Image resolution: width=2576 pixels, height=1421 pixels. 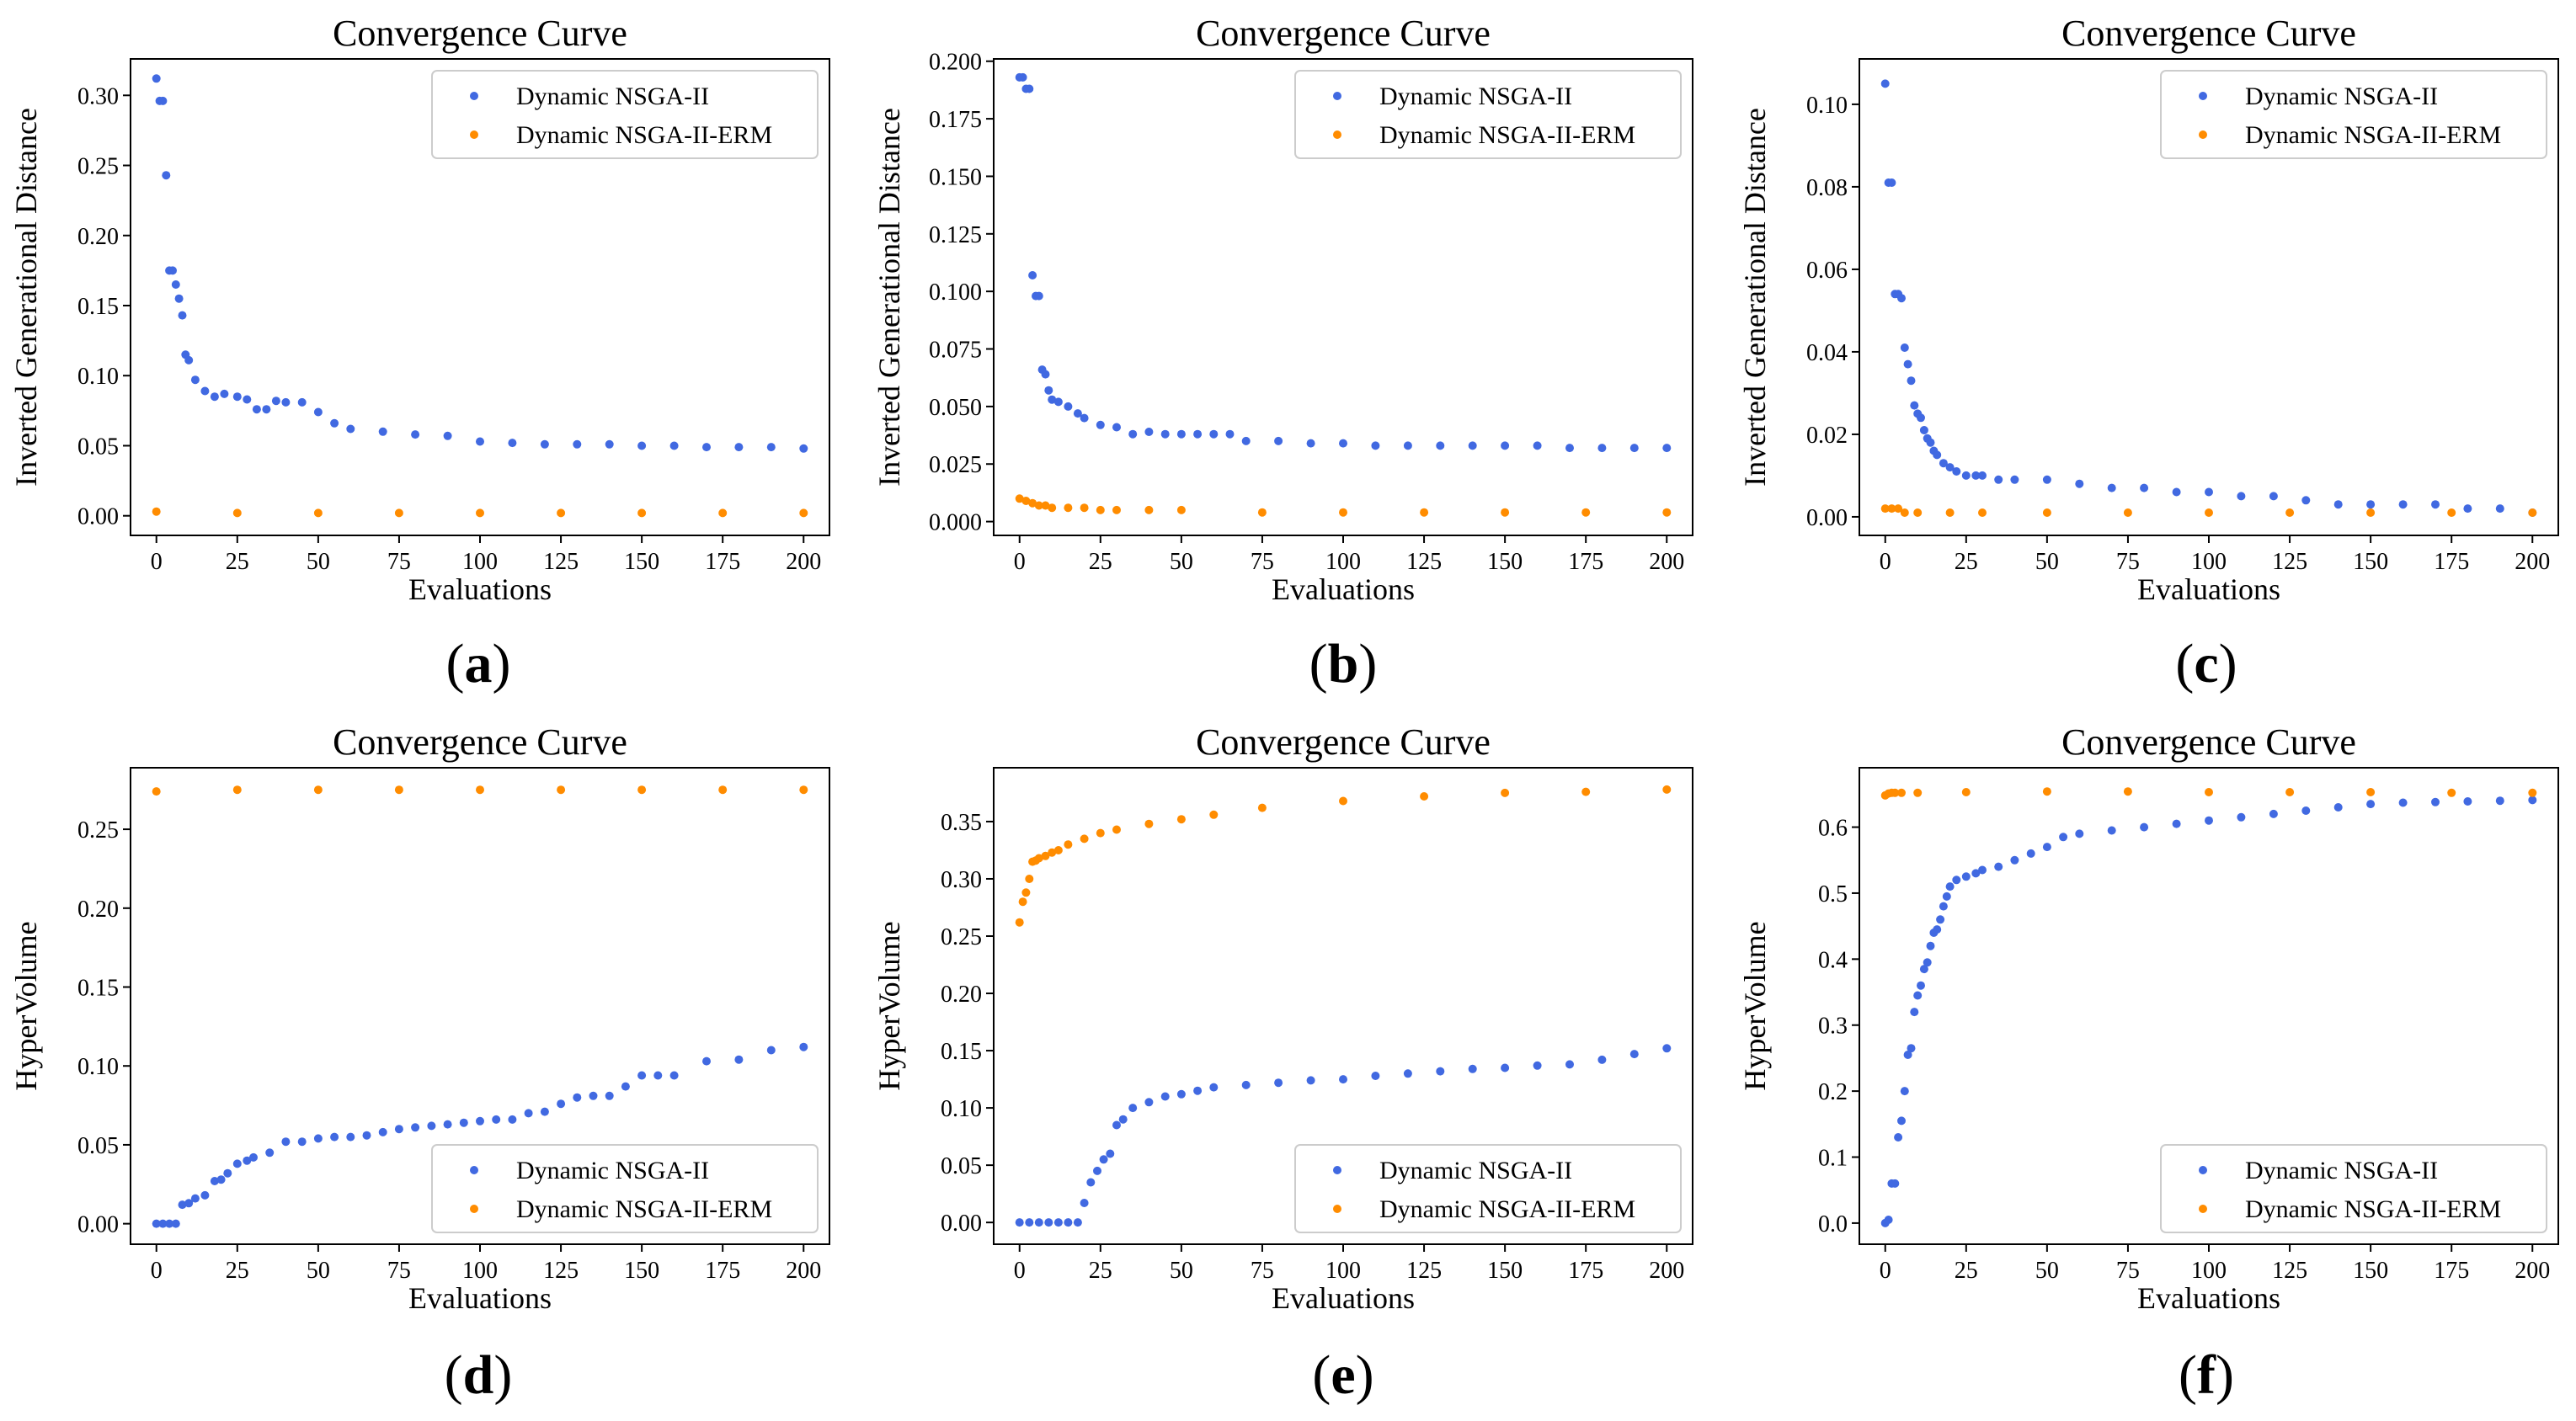 What do you see at coordinates (961, 880) in the screenshot?
I see `y-tick-label: 0.30` at bounding box center [961, 880].